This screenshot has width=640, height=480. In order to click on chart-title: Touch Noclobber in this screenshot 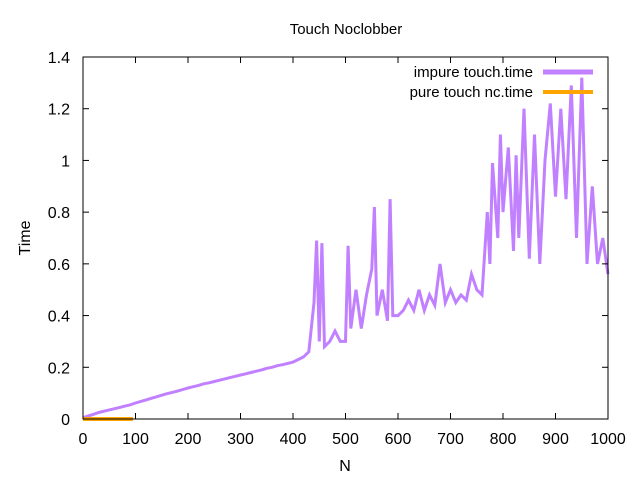, I will do `click(346, 29)`.